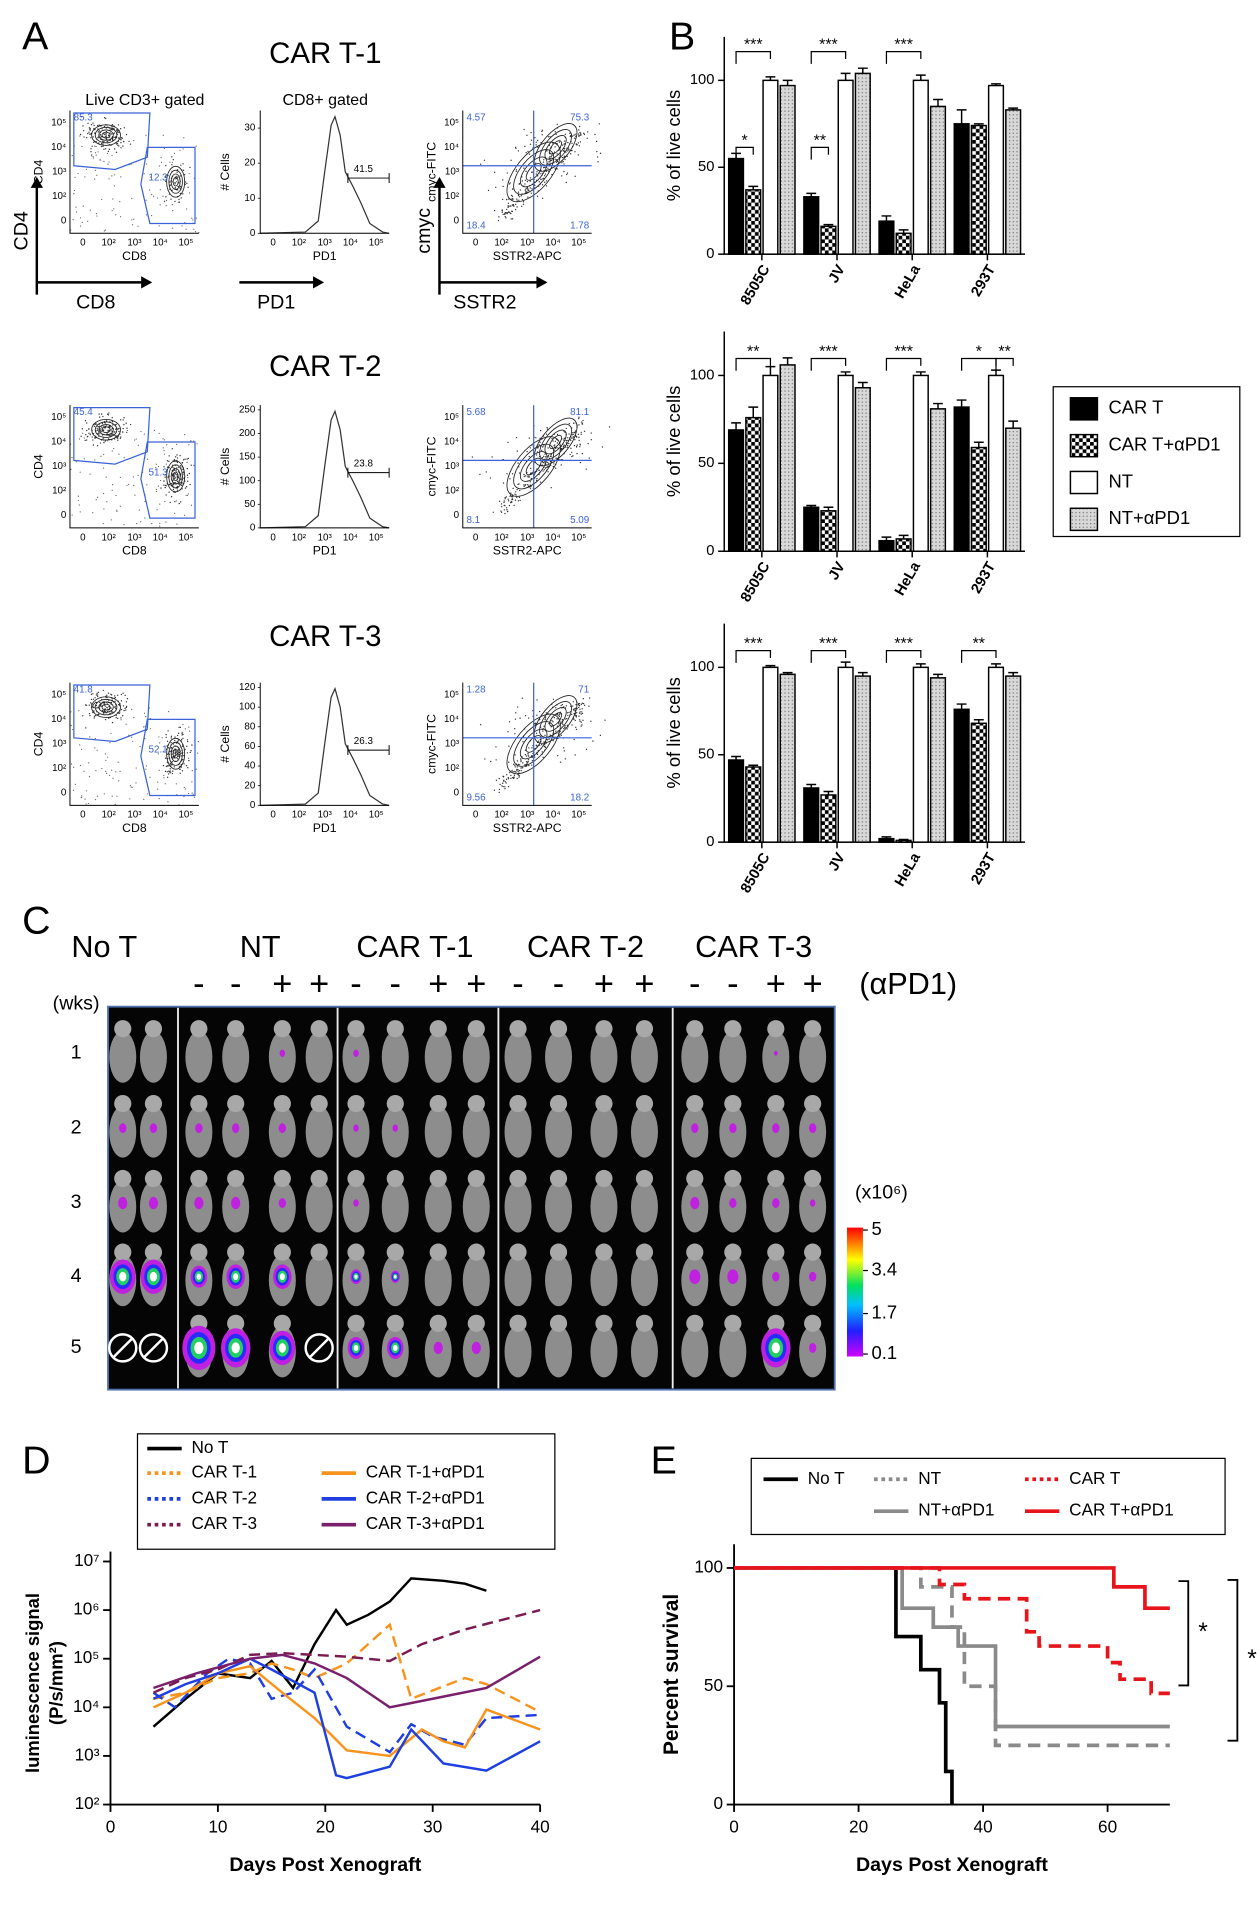  Describe the element at coordinates (671, 1674) in the screenshot. I see `y-axis-label: Percent survival` at that location.